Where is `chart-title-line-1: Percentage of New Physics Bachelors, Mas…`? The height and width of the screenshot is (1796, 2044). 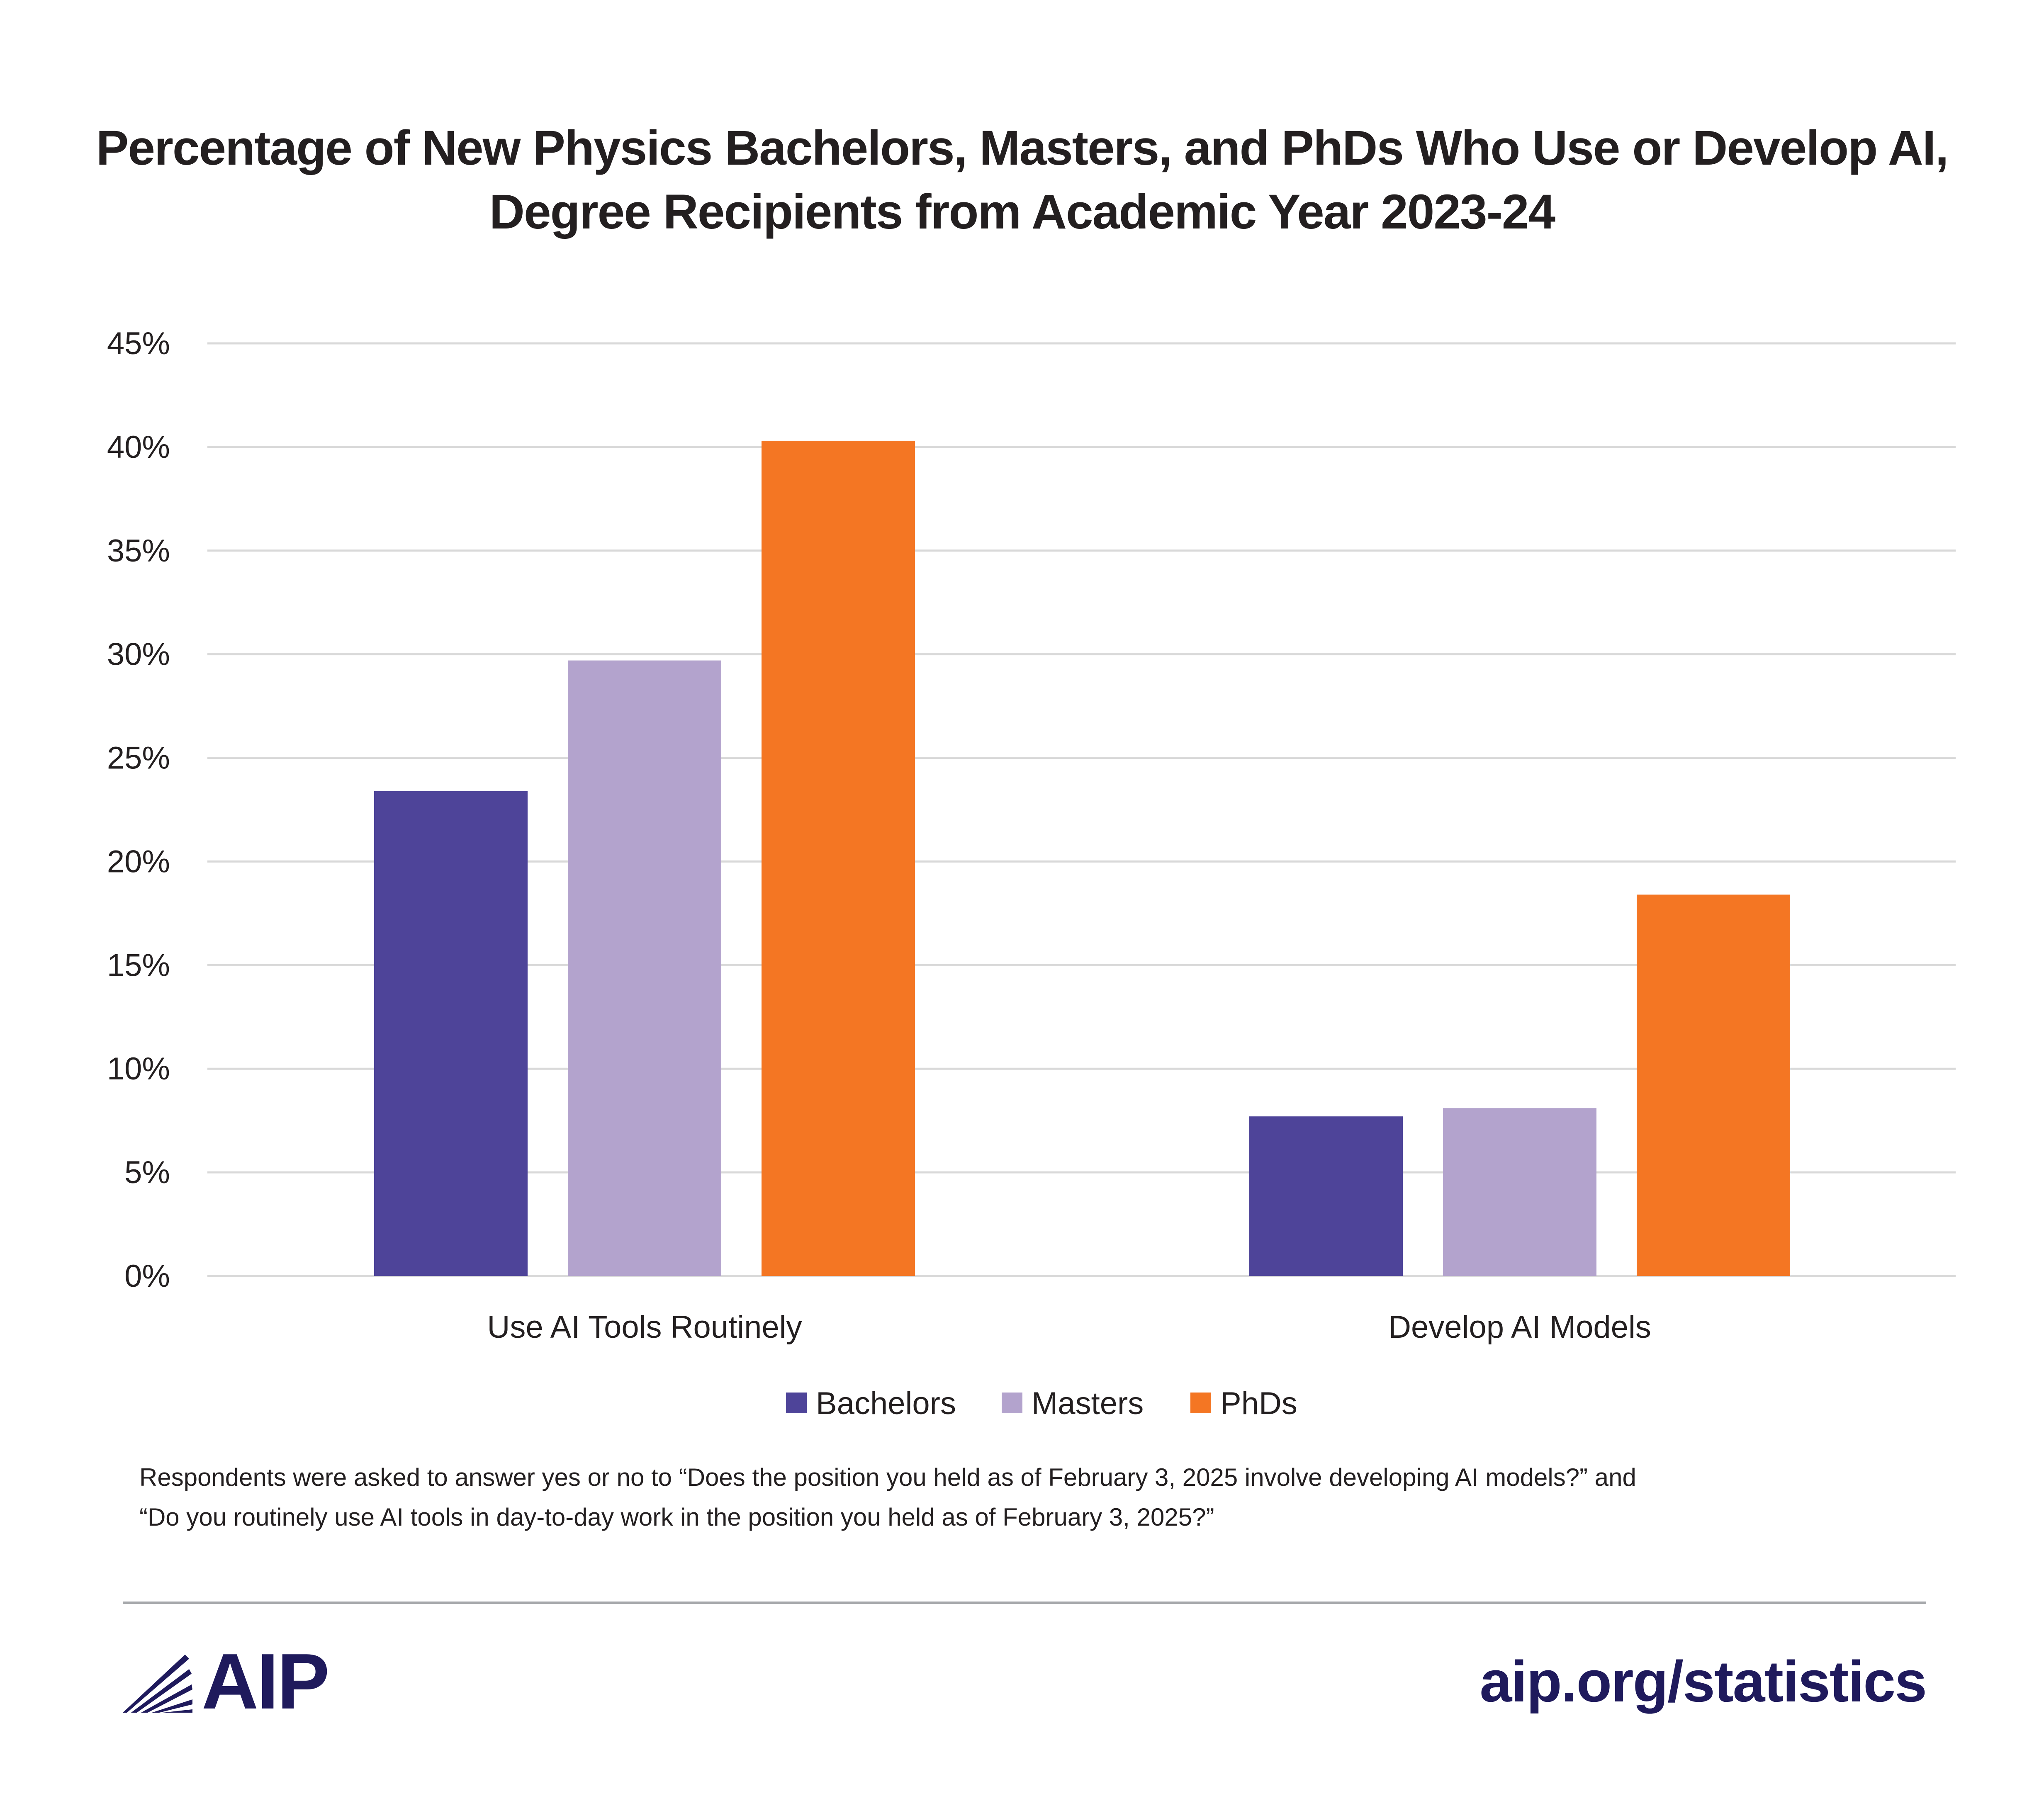
chart-title-line-1: Percentage of New Physics Bachelors, Mas… is located at coordinates (1022, 148).